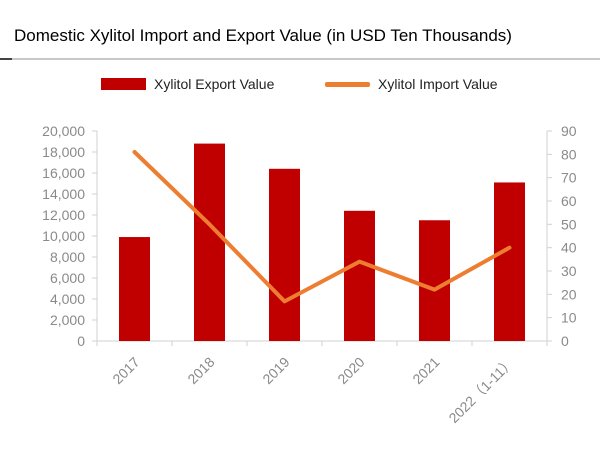 This screenshot has height=473, width=600. I want to click on x-tick-label: 2017, so click(125, 370).